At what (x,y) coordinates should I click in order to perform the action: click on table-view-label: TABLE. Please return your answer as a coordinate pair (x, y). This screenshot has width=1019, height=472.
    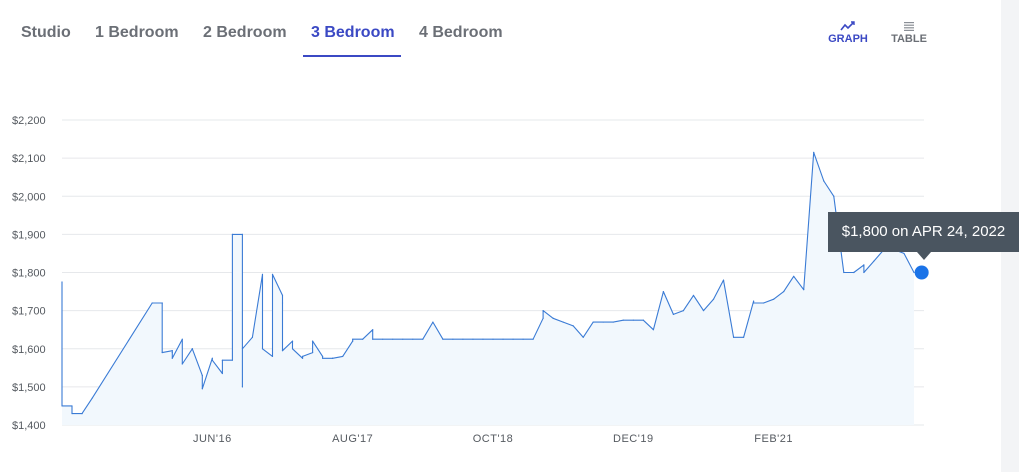
    Looking at the image, I should click on (909, 39).